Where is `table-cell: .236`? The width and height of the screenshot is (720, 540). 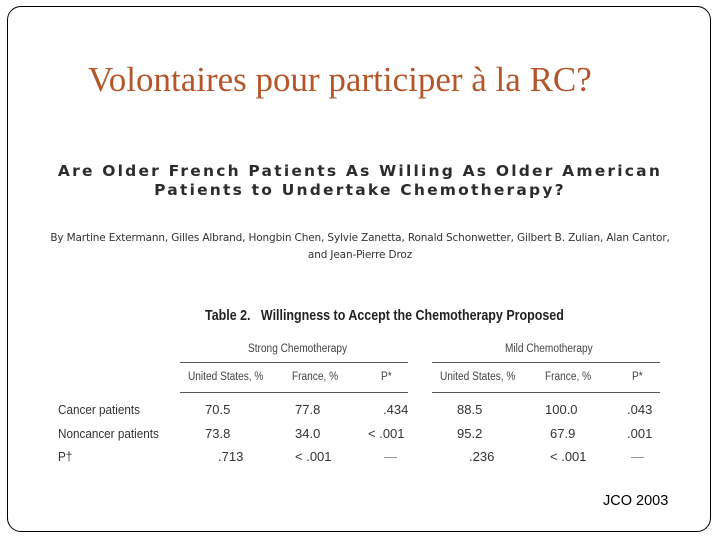
table-cell: .236 is located at coordinates (482, 456).